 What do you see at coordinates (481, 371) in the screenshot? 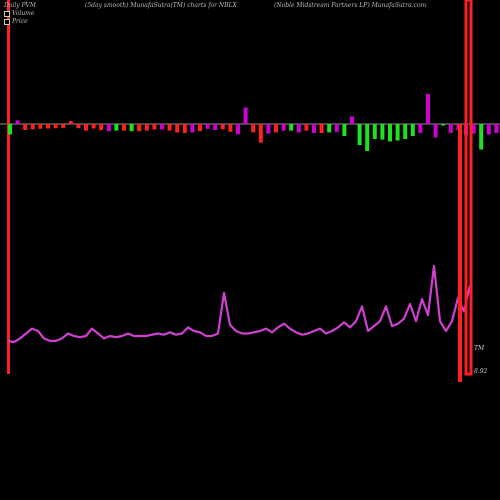
I see `last-price-label: 8.92` at bounding box center [481, 371].